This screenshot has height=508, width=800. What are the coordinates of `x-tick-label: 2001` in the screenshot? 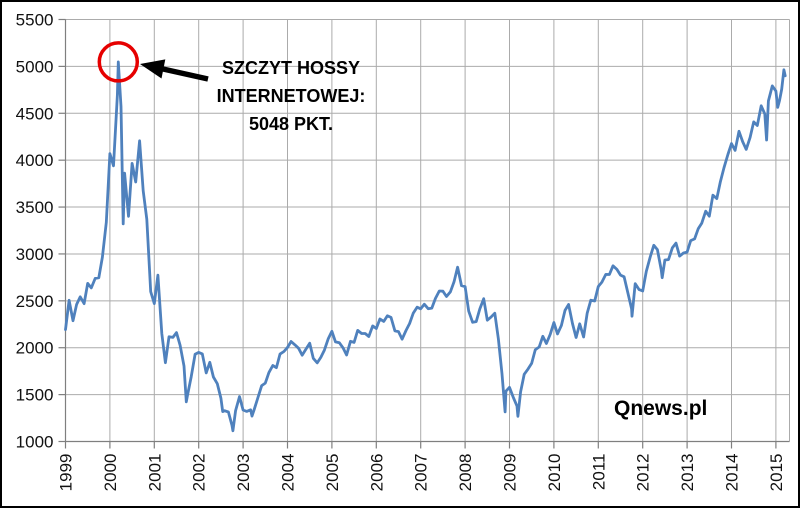 It's located at (154, 473).